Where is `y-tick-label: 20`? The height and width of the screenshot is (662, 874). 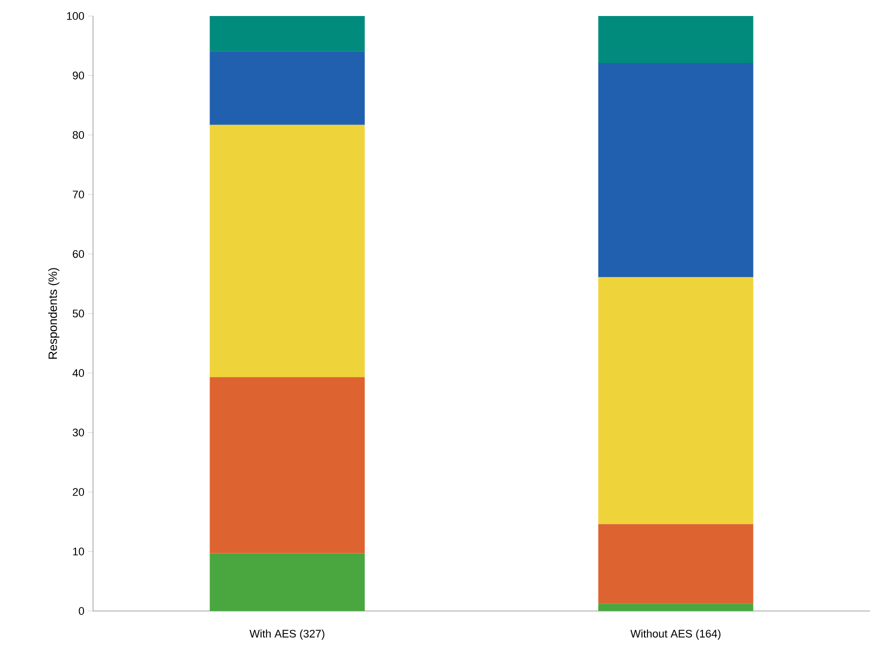
y-tick-label: 20 is located at coordinates (78, 492).